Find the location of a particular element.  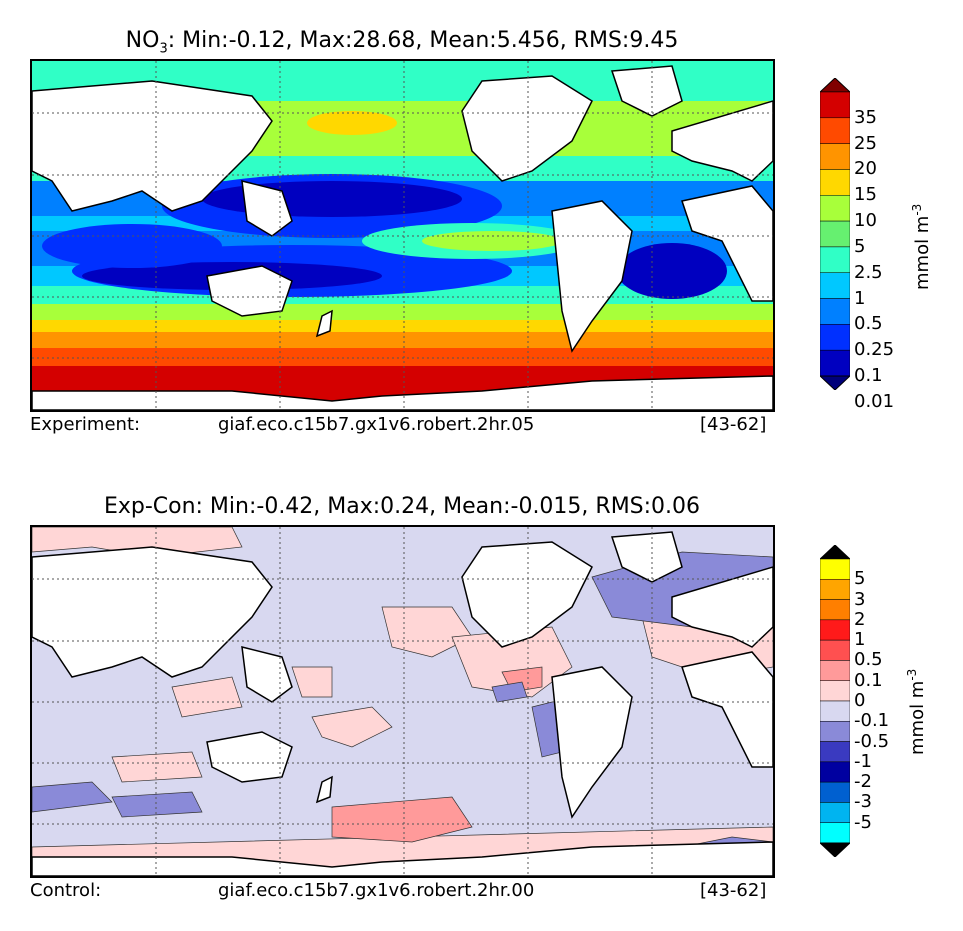

top-colorbar-unit: mmol m-3 is located at coordinates (921, 247).